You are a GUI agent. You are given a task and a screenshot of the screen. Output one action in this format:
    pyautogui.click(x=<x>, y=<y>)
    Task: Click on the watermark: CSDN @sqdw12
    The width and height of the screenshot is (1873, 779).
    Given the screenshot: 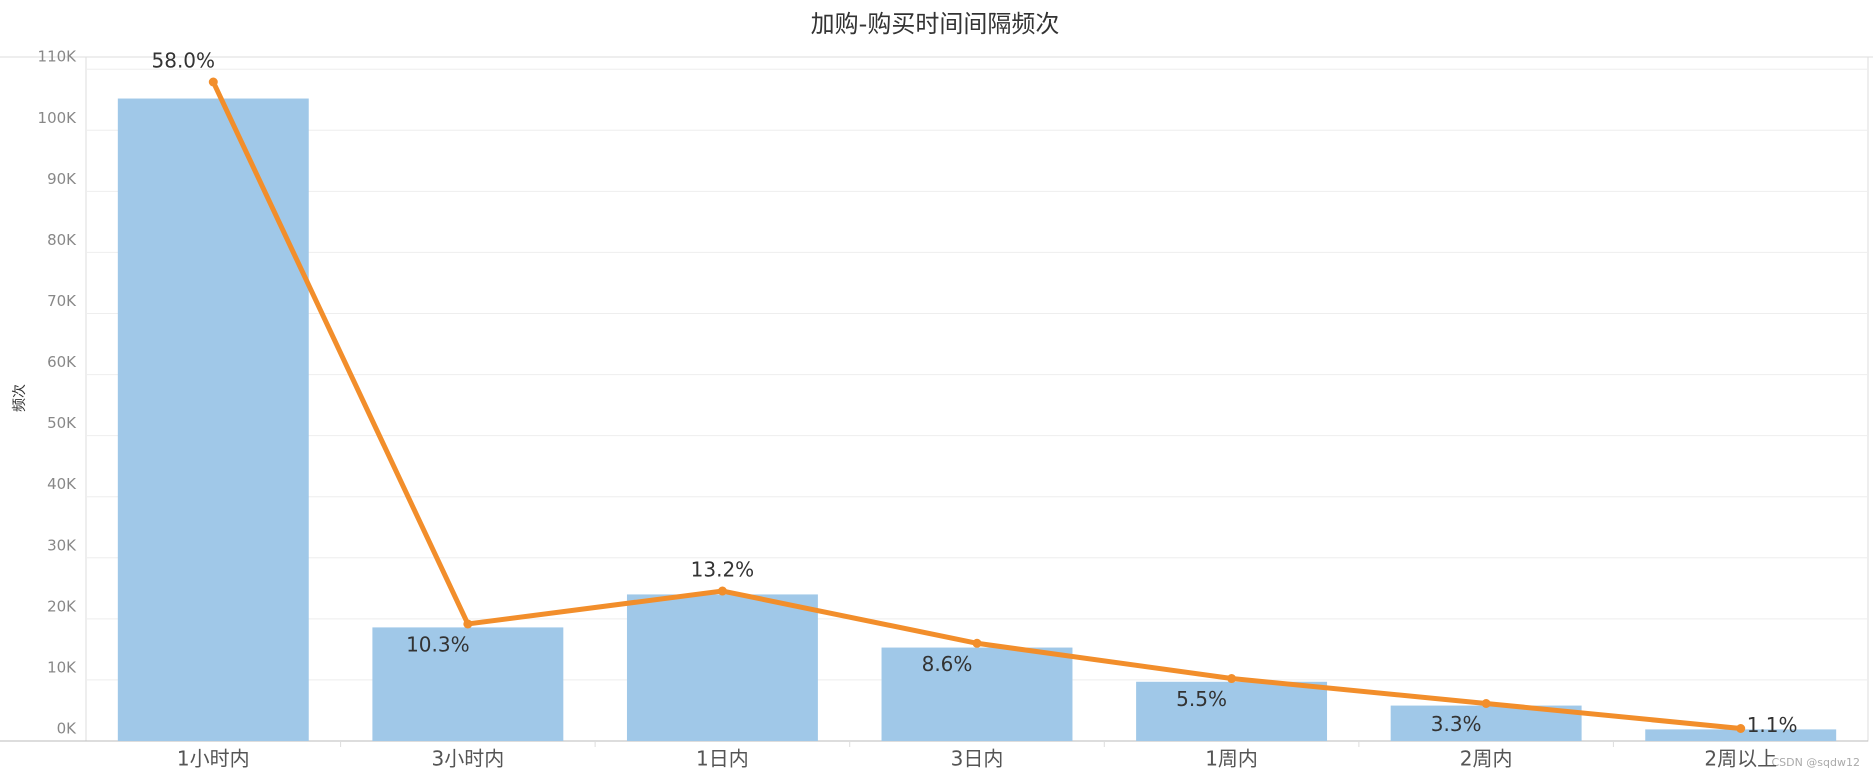 What is the action you would take?
    pyautogui.click(x=1815, y=762)
    